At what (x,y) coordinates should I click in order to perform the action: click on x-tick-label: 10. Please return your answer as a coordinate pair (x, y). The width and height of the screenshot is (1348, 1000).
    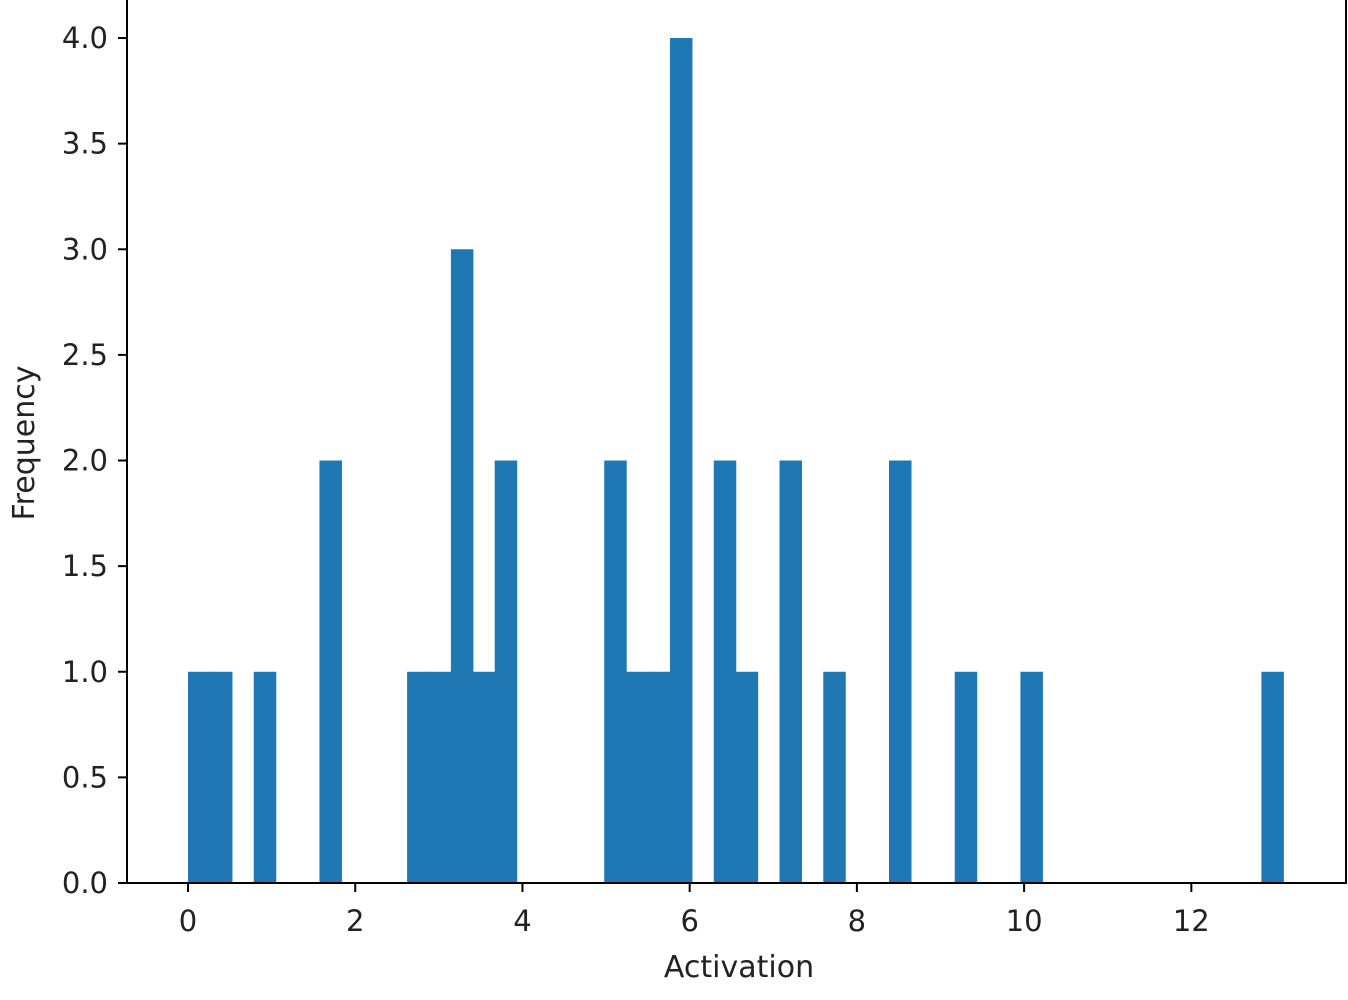
    Looking at the image, I should click on (1024, 921).